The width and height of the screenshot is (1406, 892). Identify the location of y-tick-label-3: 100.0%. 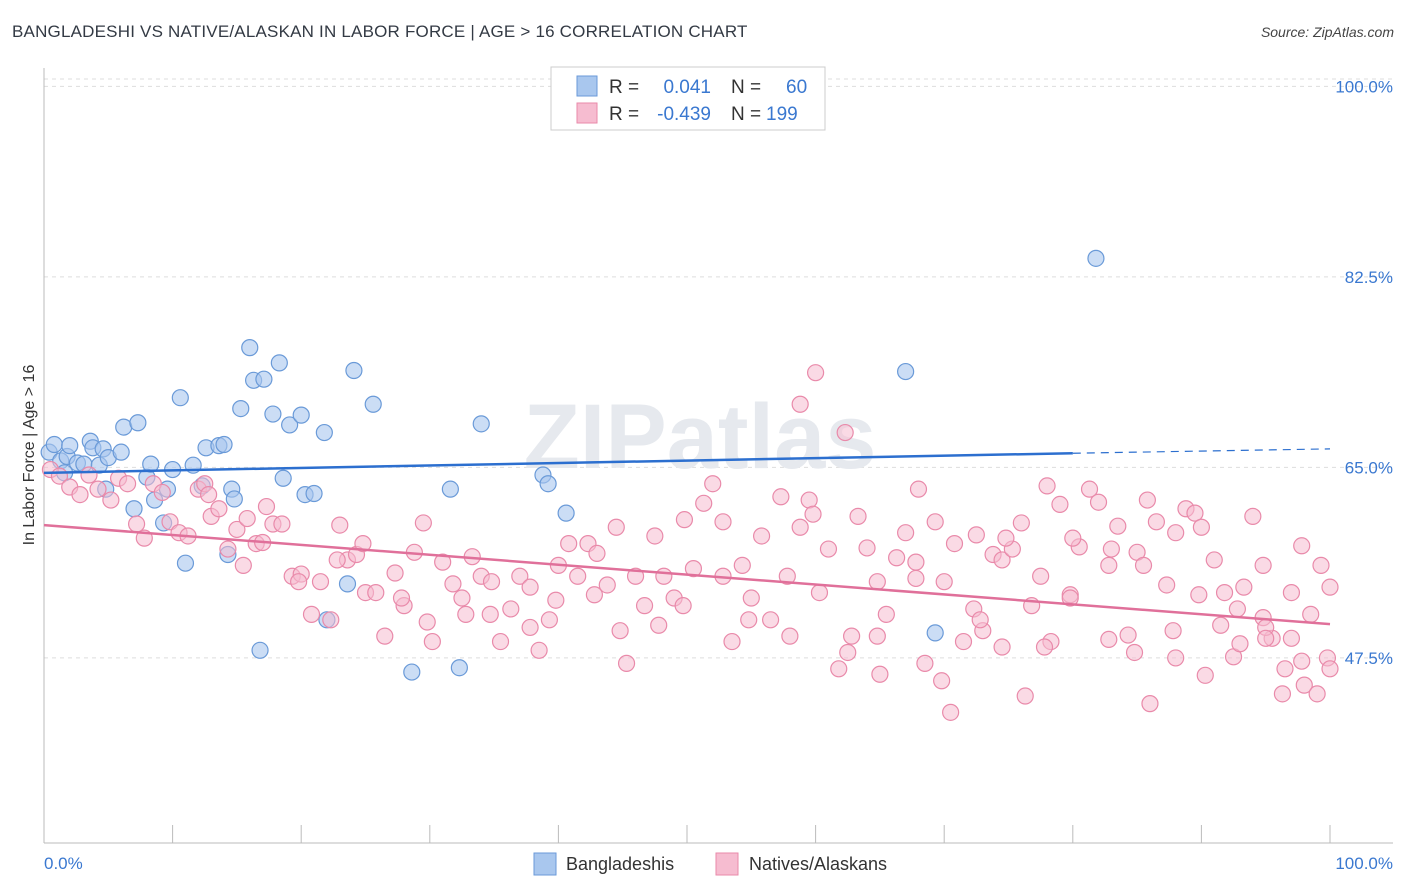
(1364, 86).